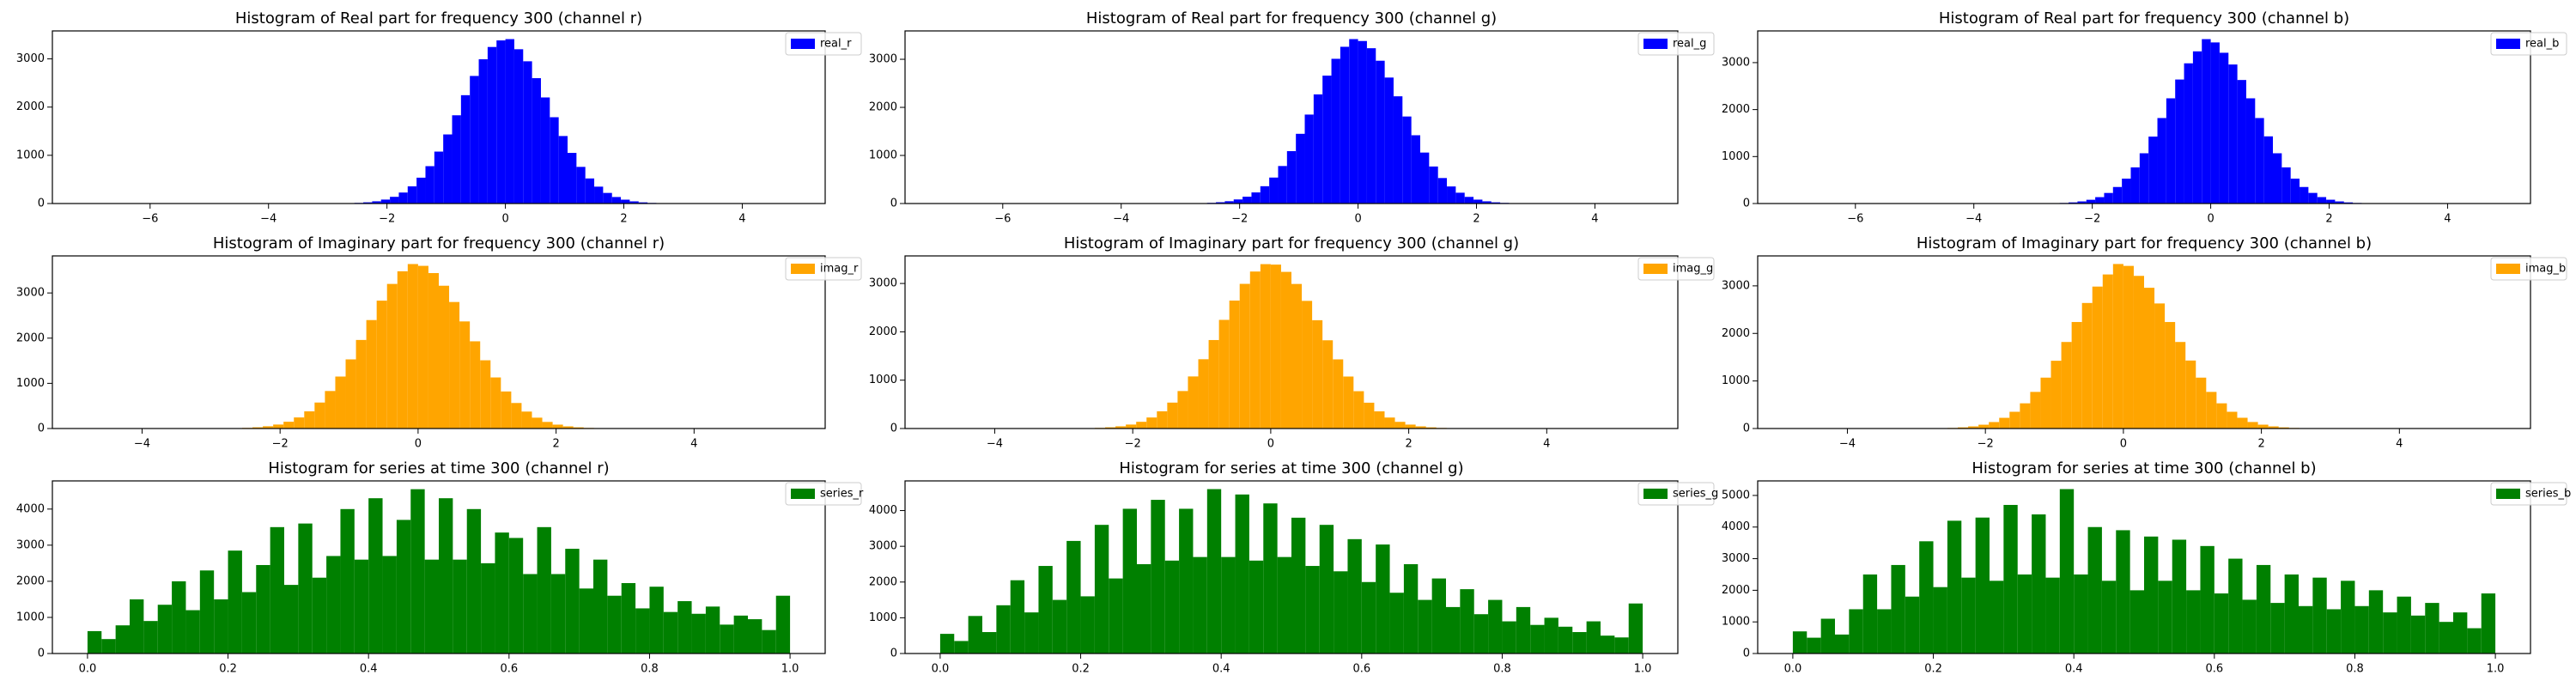  What do you see at coordinates (823, 44) in the screenshot?
I see `legend: real_r` at bounding box center [823, 44].